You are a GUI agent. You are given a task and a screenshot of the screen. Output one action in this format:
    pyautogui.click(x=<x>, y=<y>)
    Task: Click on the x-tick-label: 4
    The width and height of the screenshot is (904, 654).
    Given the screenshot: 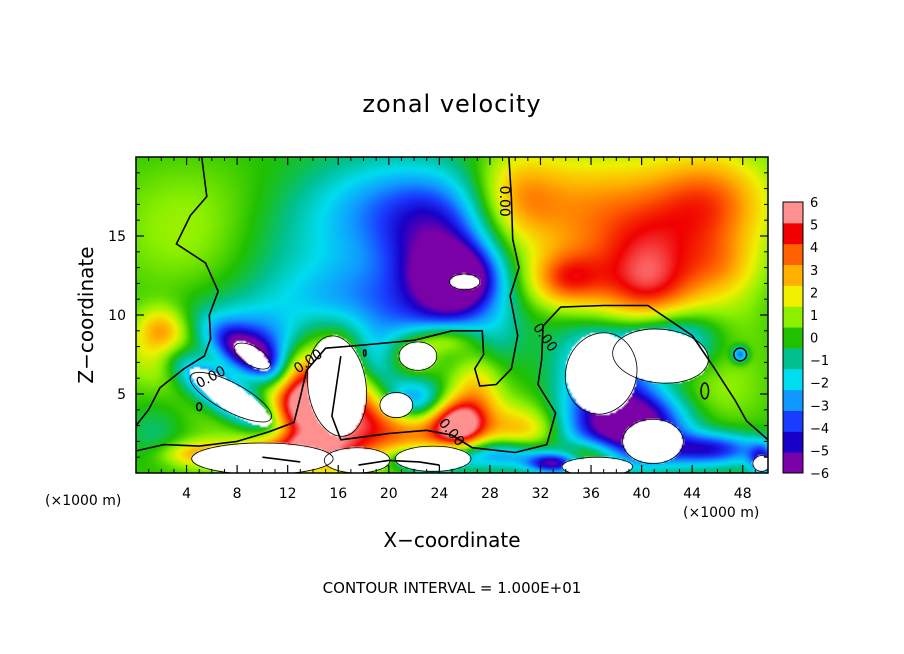 What is the action you would take?
    pyautogui.click(x=186, y=494)
    